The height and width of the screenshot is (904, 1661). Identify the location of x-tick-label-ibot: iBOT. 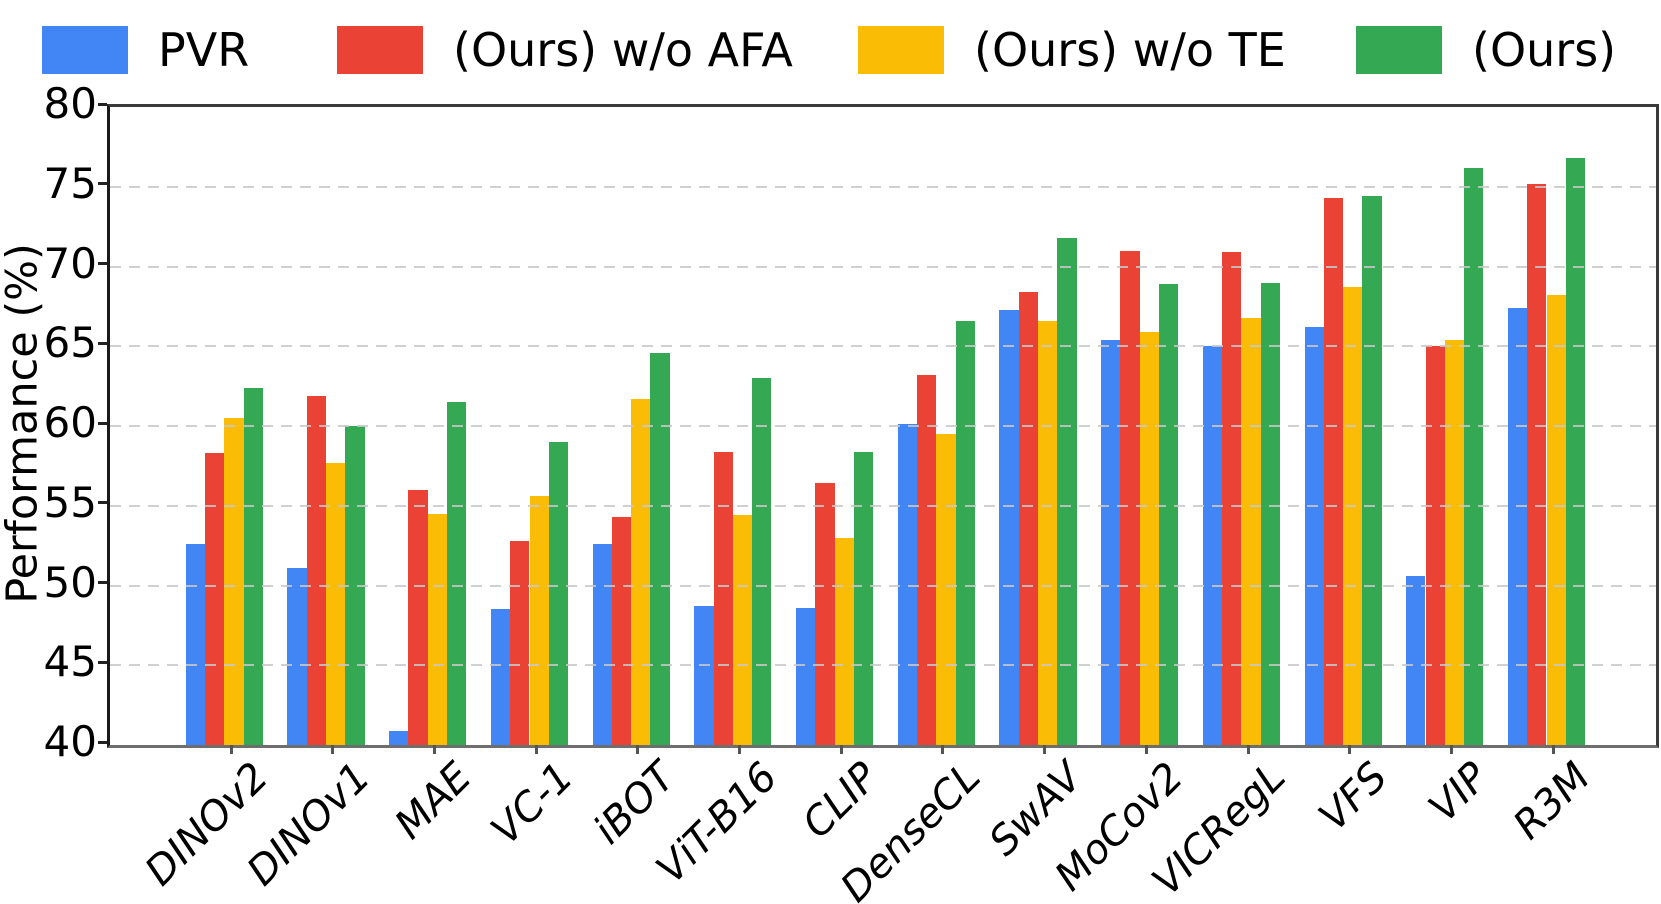
(634, 803).